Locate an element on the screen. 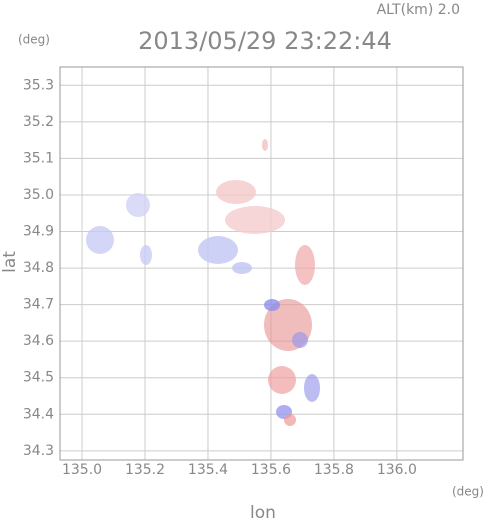 Image resolution: width=491 pixels, height=525 pixels. x-tick-label: 135.2 is located at coordinates (145, 470).